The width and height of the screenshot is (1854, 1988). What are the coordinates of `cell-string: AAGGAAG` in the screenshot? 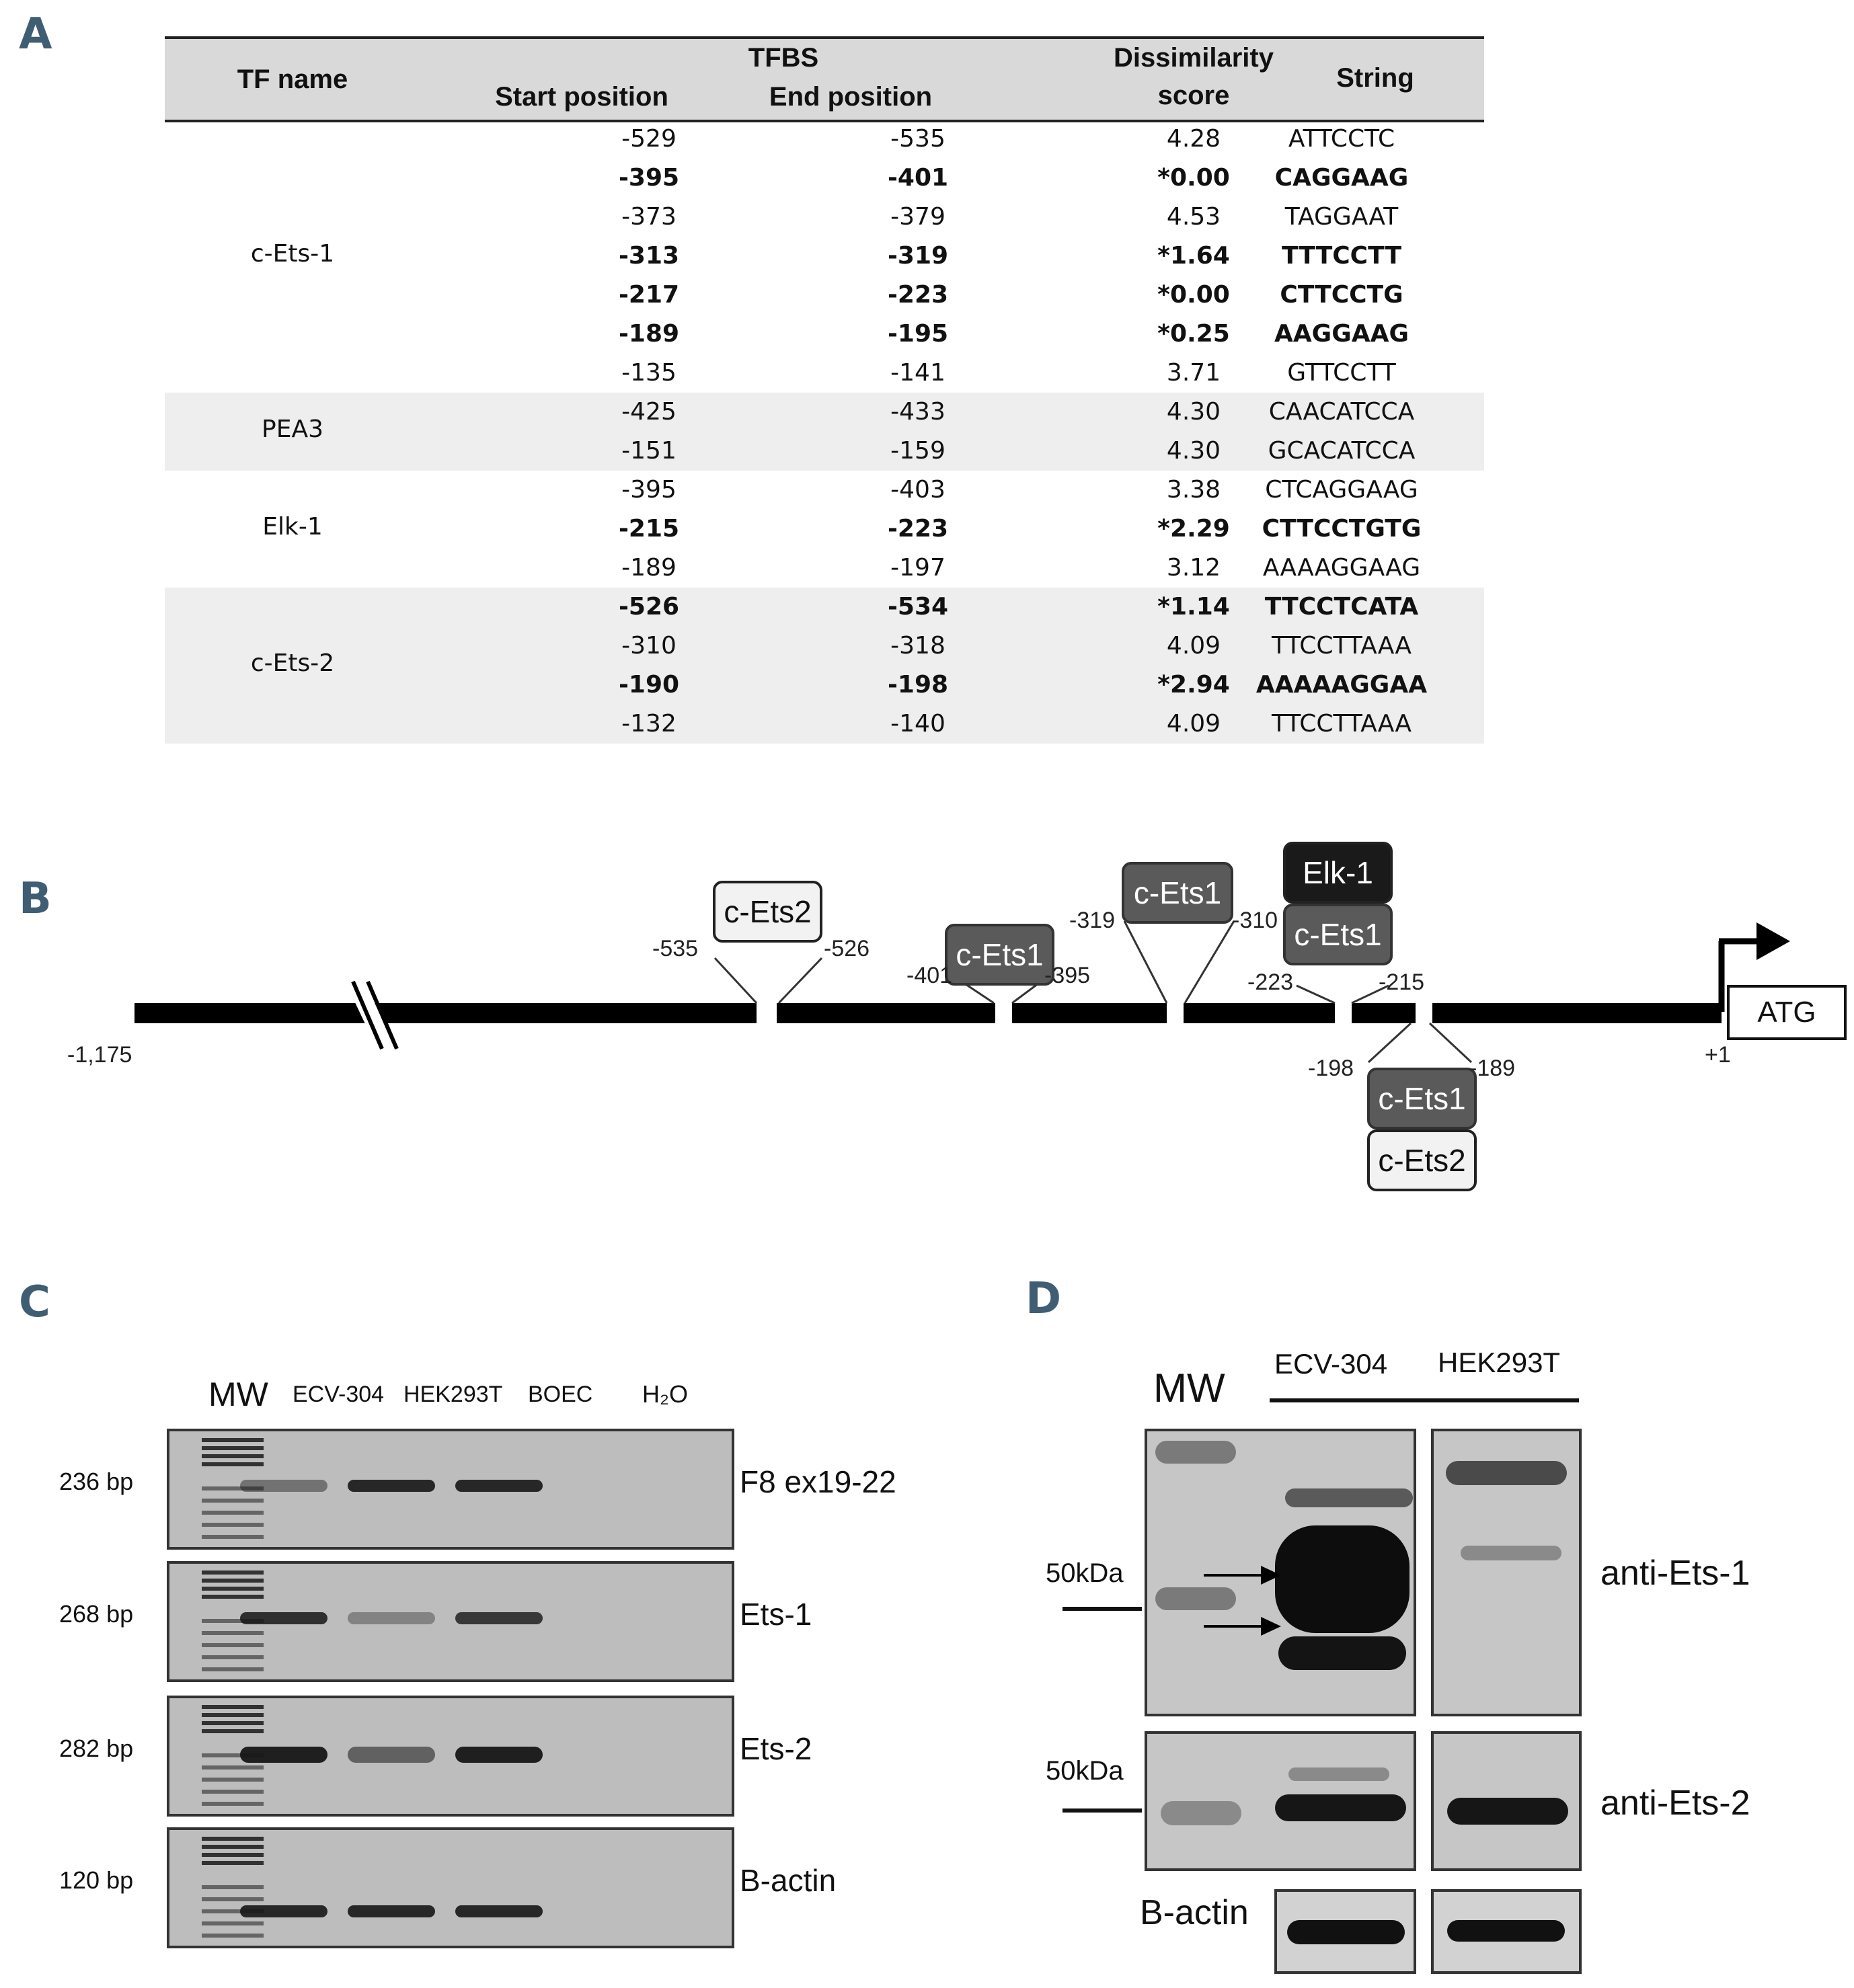 It's located at (1341, 334).